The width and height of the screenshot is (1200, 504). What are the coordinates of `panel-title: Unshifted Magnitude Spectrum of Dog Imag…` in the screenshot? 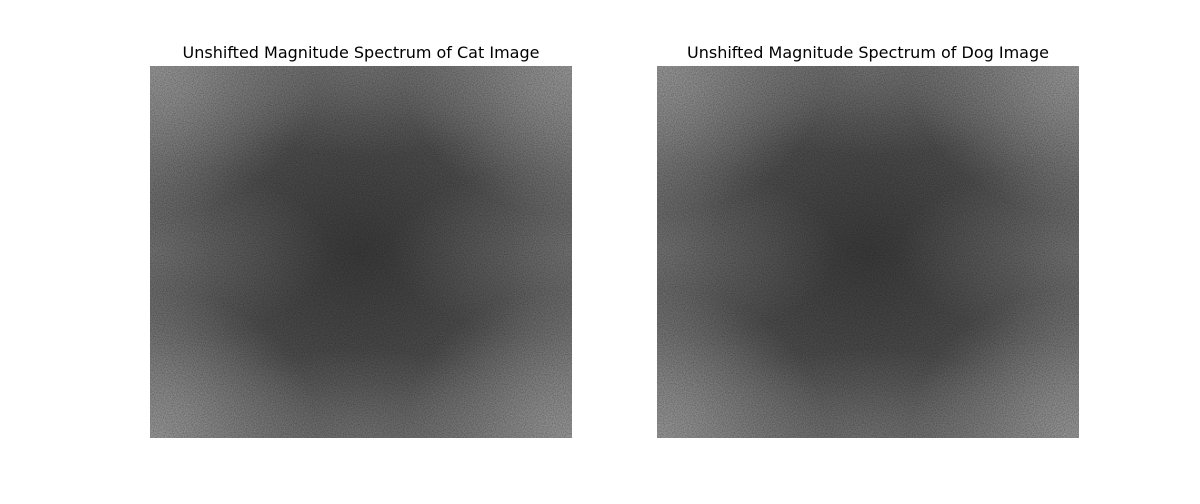 It's located at (868, 52).